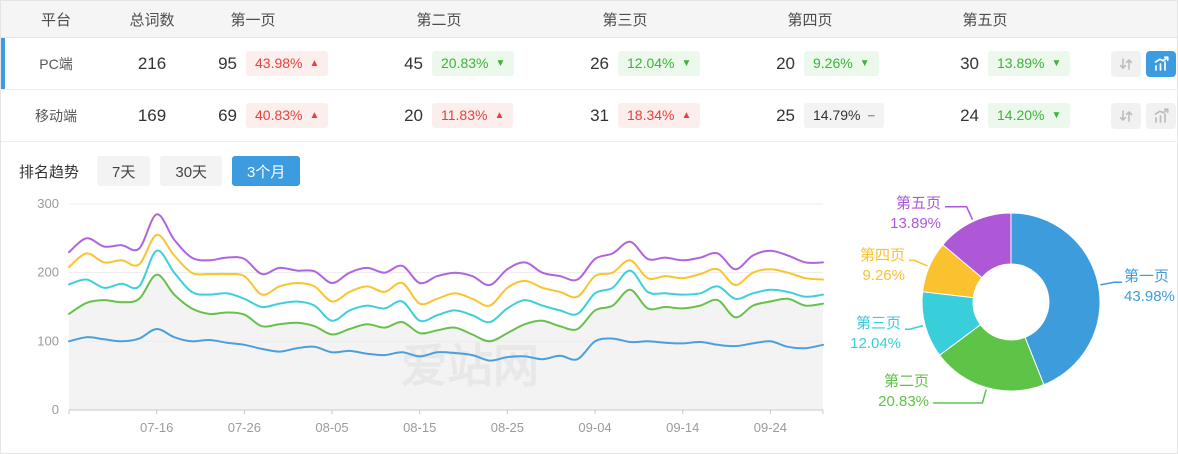 Image resolution: width=1178 pixels, height=454 pixels. I want to click on donut-label-name: 第五页, so click(918, 203).